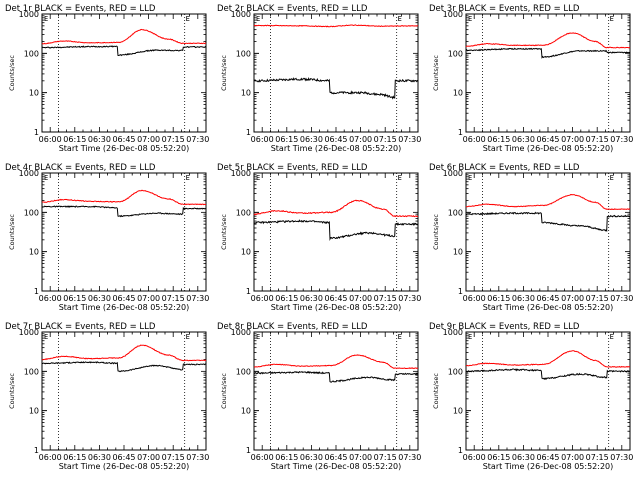  Describe the element at coordinates (292, 168) in the screenshot. I see `panel-title: Det 5r BLACK = Events, RED = LLD` at that location.